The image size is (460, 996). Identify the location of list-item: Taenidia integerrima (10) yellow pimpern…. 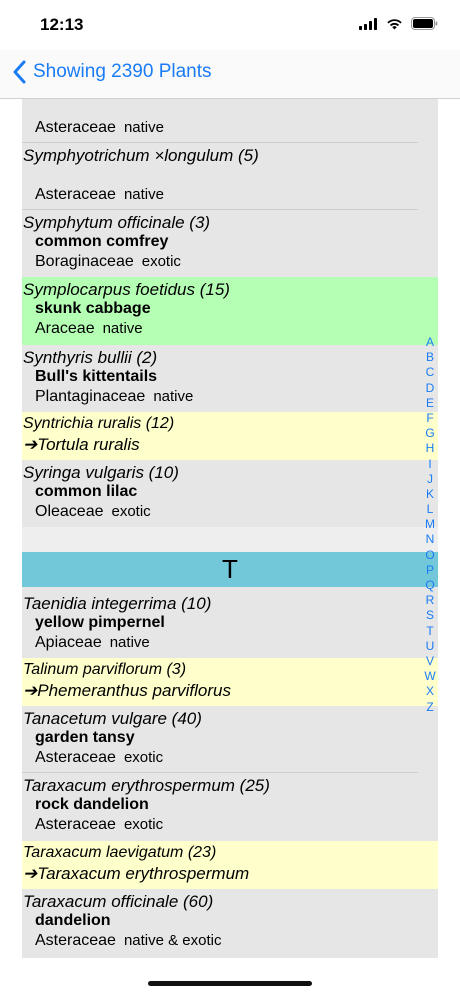
(230, 622).